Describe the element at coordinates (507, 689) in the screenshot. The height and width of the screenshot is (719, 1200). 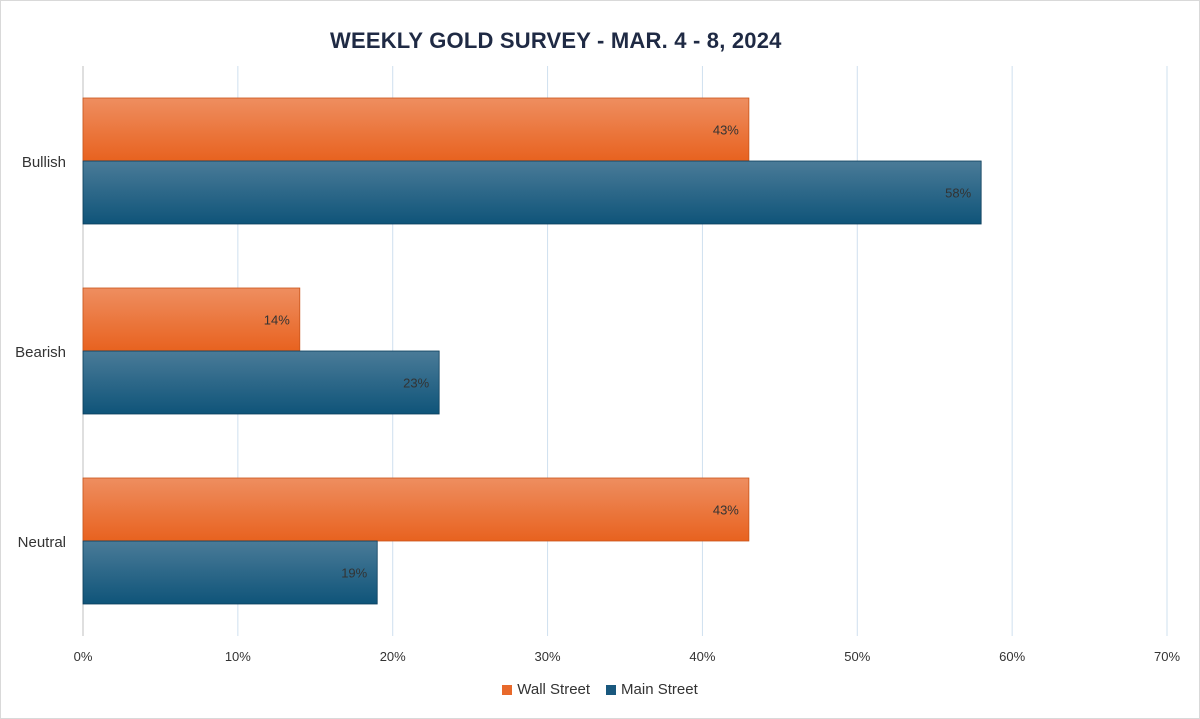
I see `legend-swatch-wall-street` at that location.